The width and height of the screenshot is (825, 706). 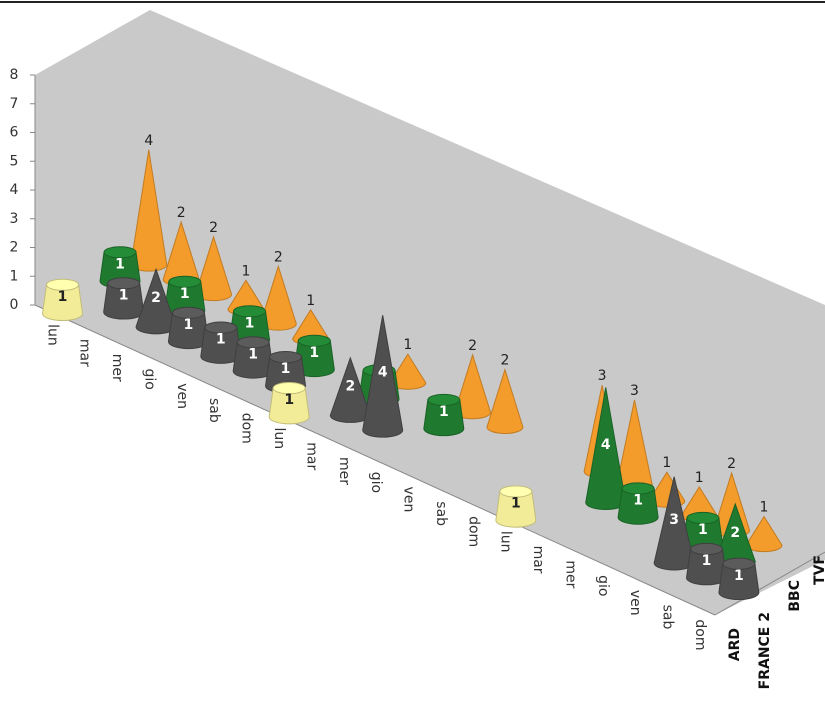 I want to click on series-label: ARD, so click(x=735, y=644).